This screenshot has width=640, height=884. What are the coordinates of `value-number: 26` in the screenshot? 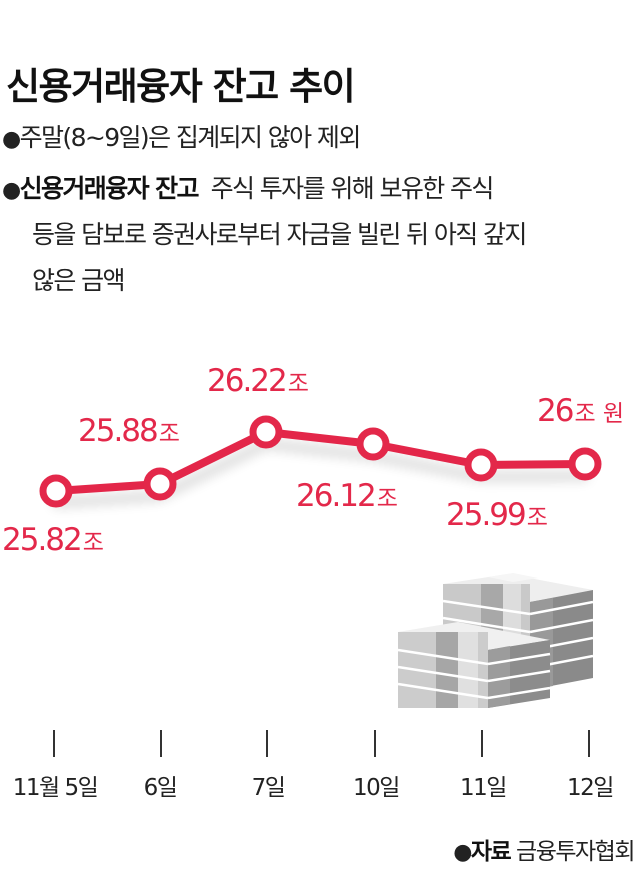 It's located at (555, 411).